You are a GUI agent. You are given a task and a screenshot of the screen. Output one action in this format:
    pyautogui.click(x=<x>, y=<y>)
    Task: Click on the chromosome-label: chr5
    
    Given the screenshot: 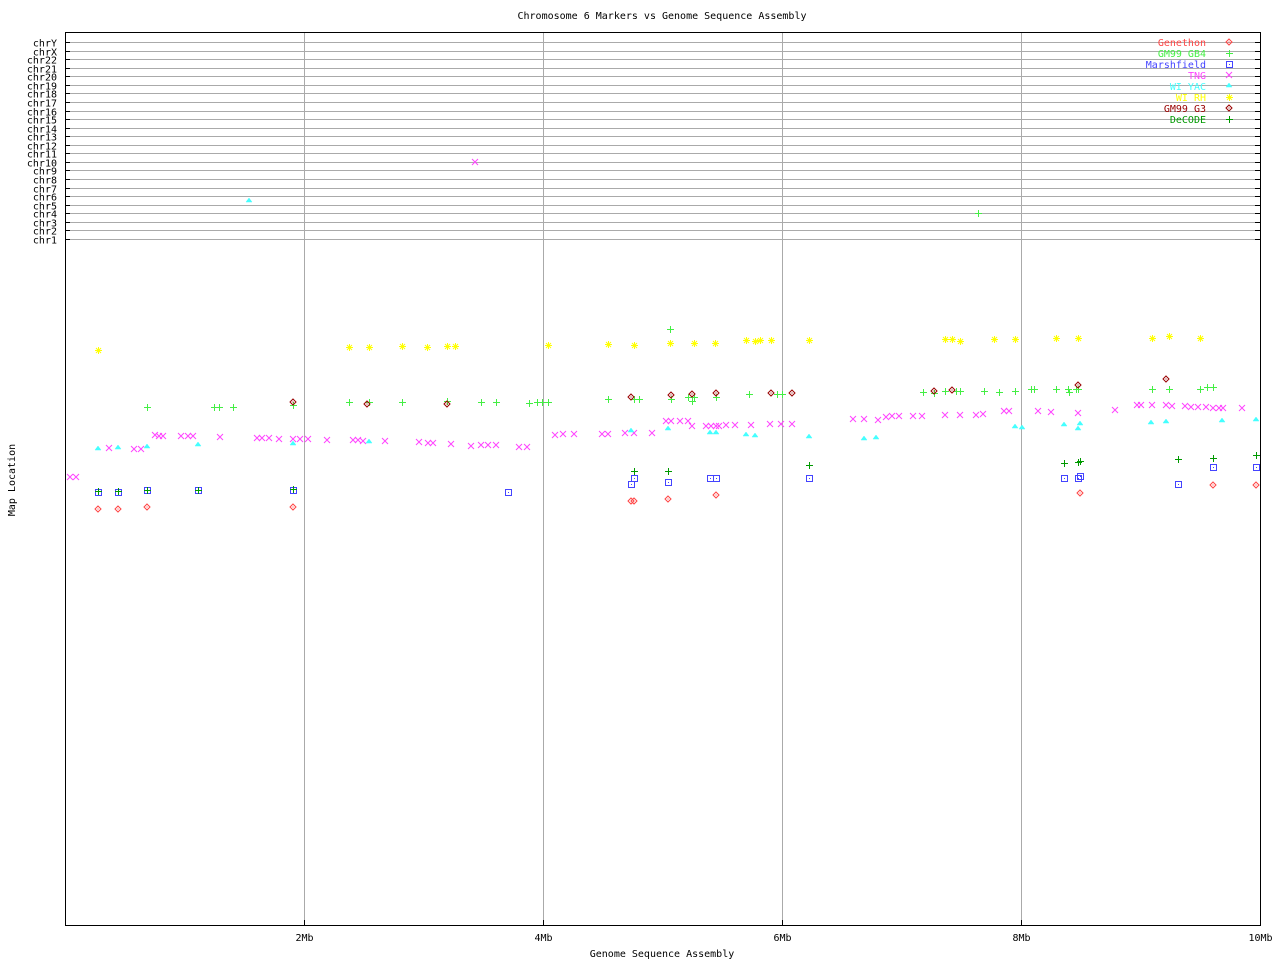 What is the action you would take?
    pyautogui.click(x=45, y=207)
    